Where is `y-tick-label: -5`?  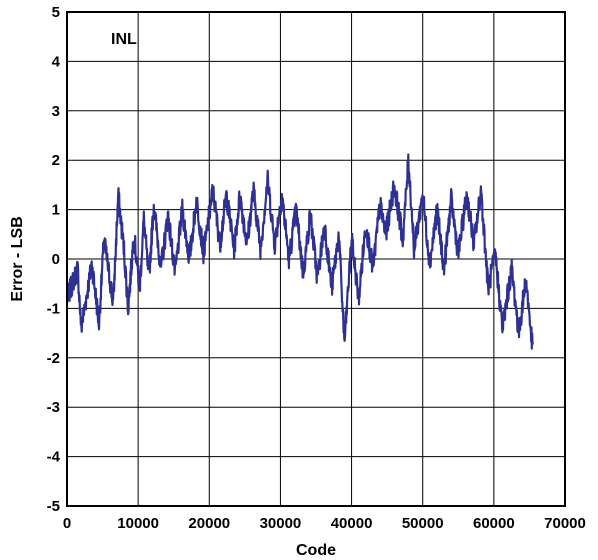 y-tick-label: -5 is located at coordinates (53, 506).